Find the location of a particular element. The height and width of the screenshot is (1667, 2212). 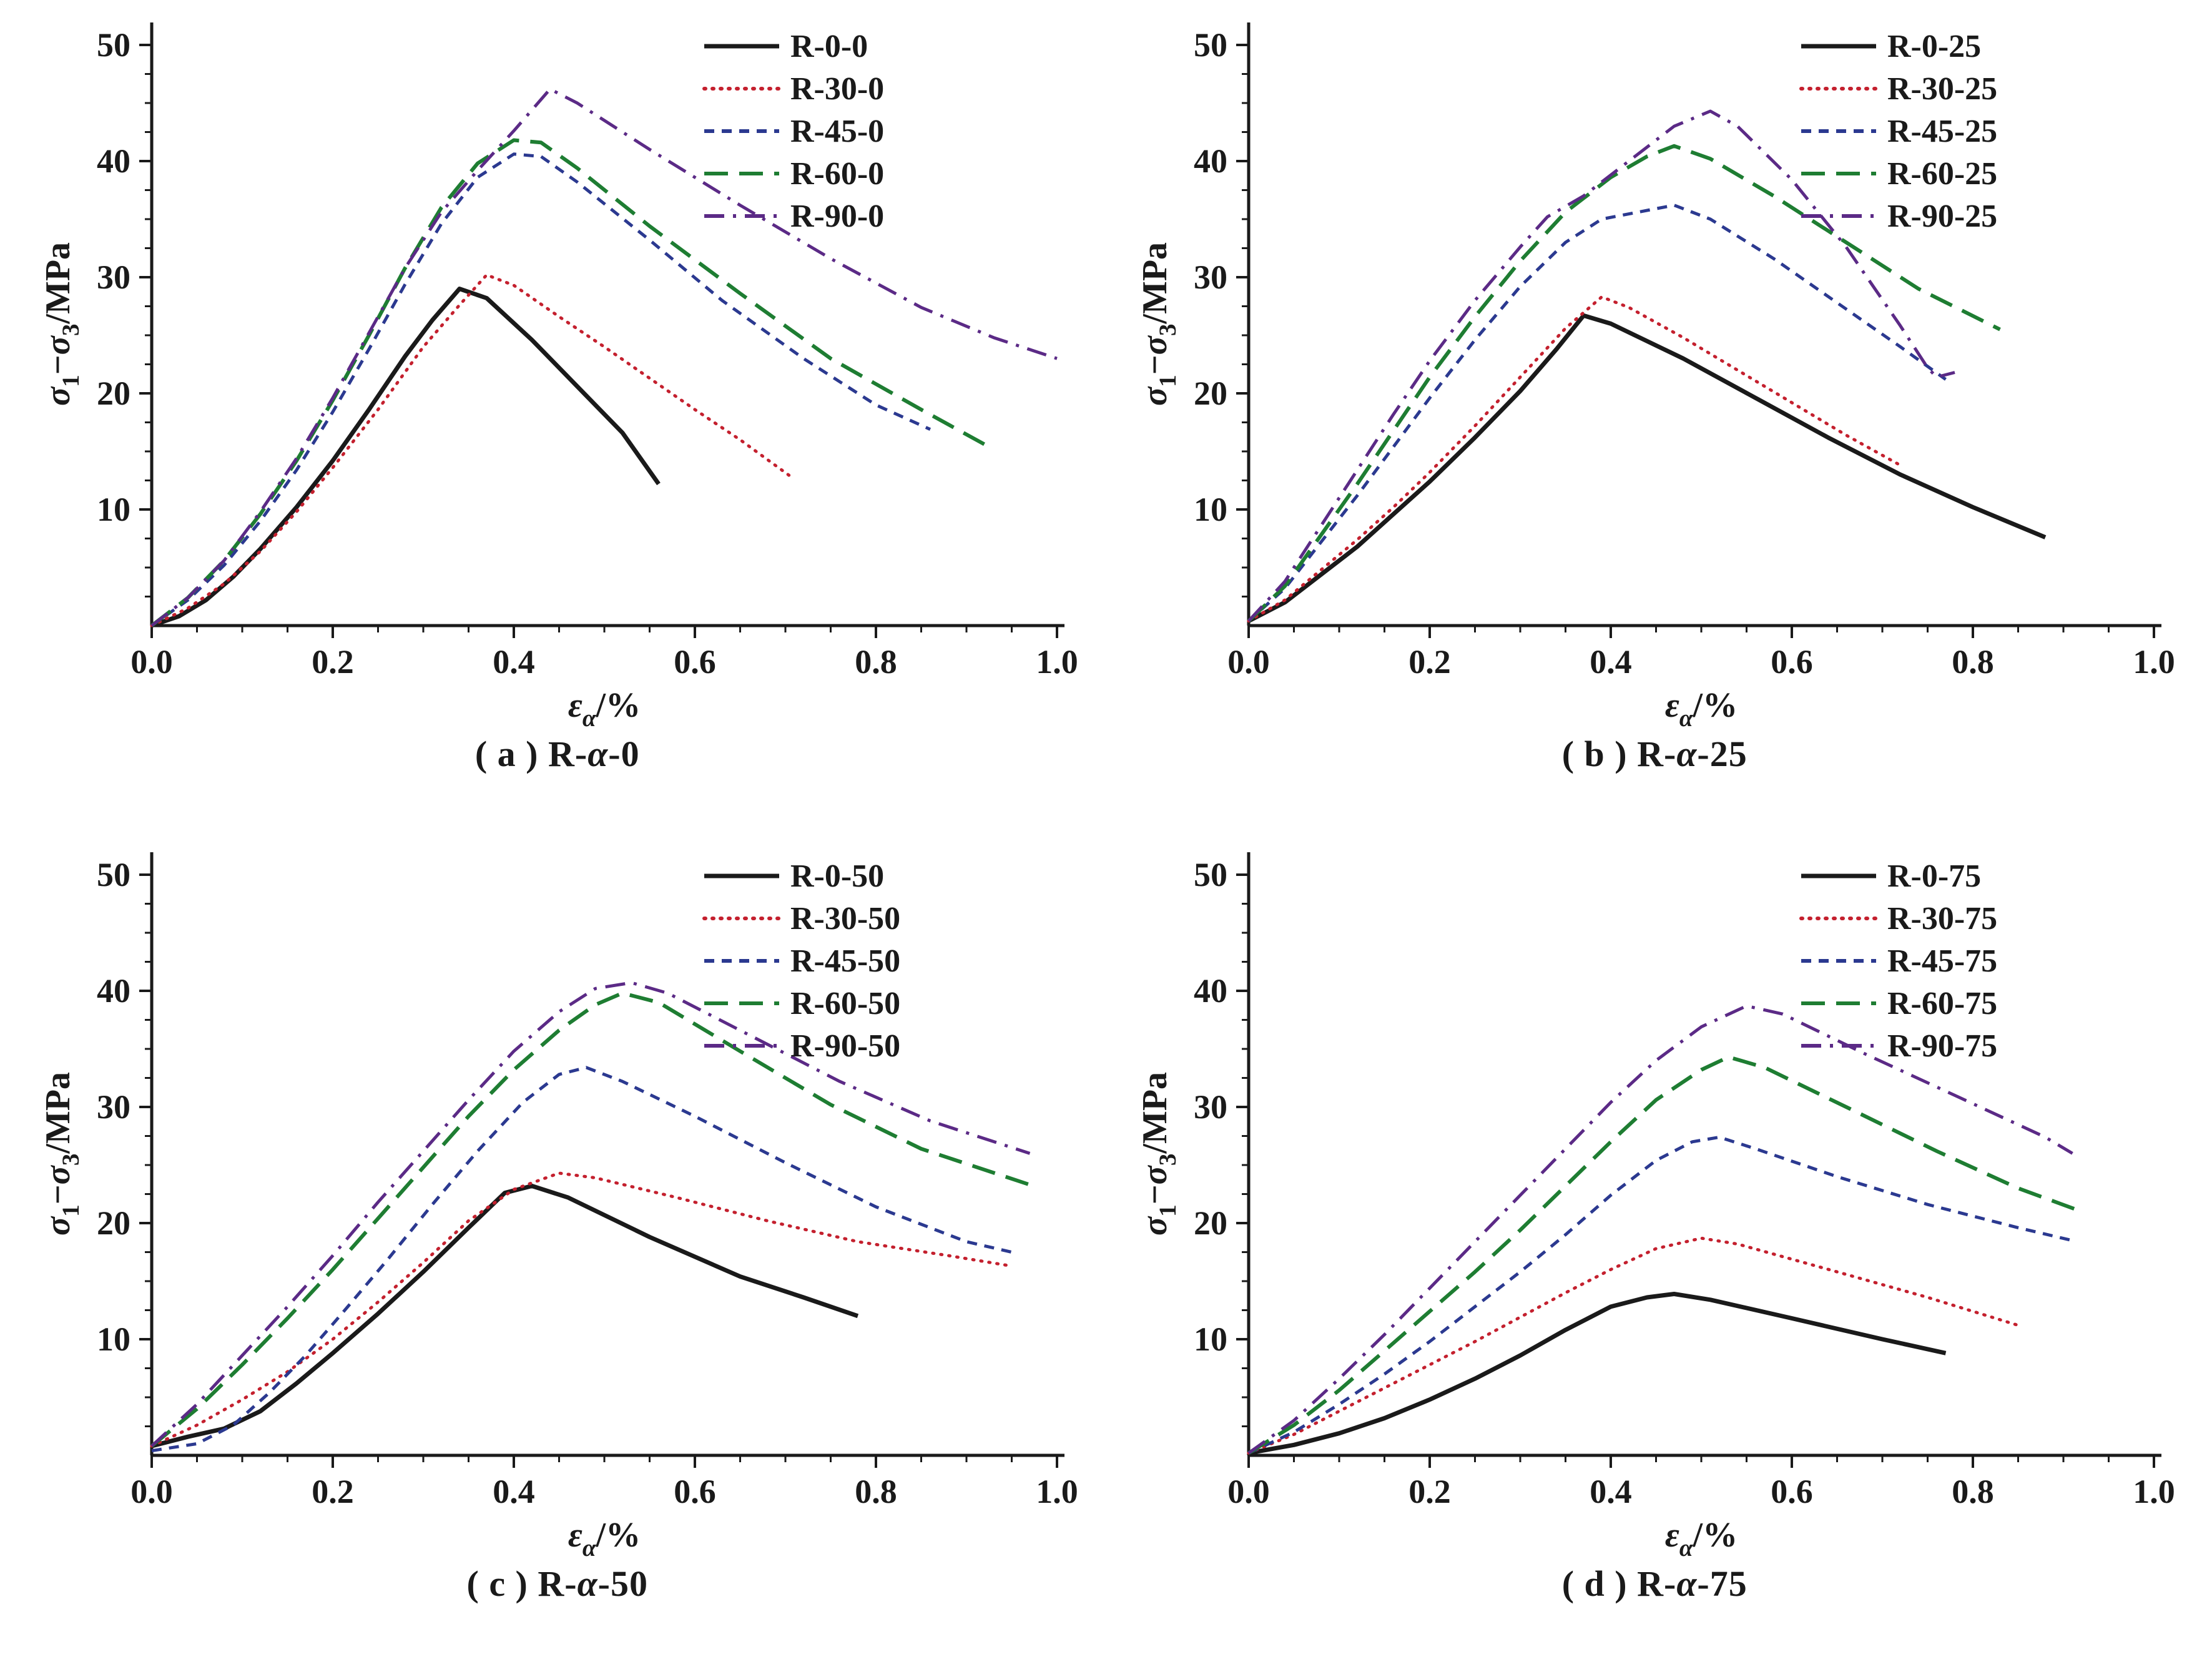

legend-item-R-30-25: R-30-25 is located at coordinates (1898, 89).